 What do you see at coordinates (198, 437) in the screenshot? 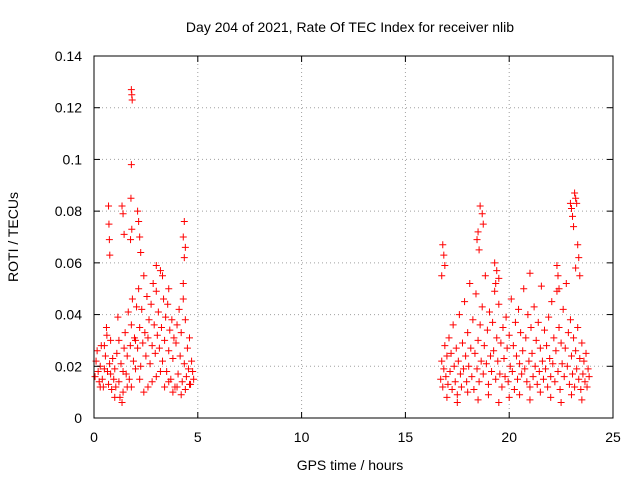
I see `x-tick-label: 5` at bounding box center [198, 437].